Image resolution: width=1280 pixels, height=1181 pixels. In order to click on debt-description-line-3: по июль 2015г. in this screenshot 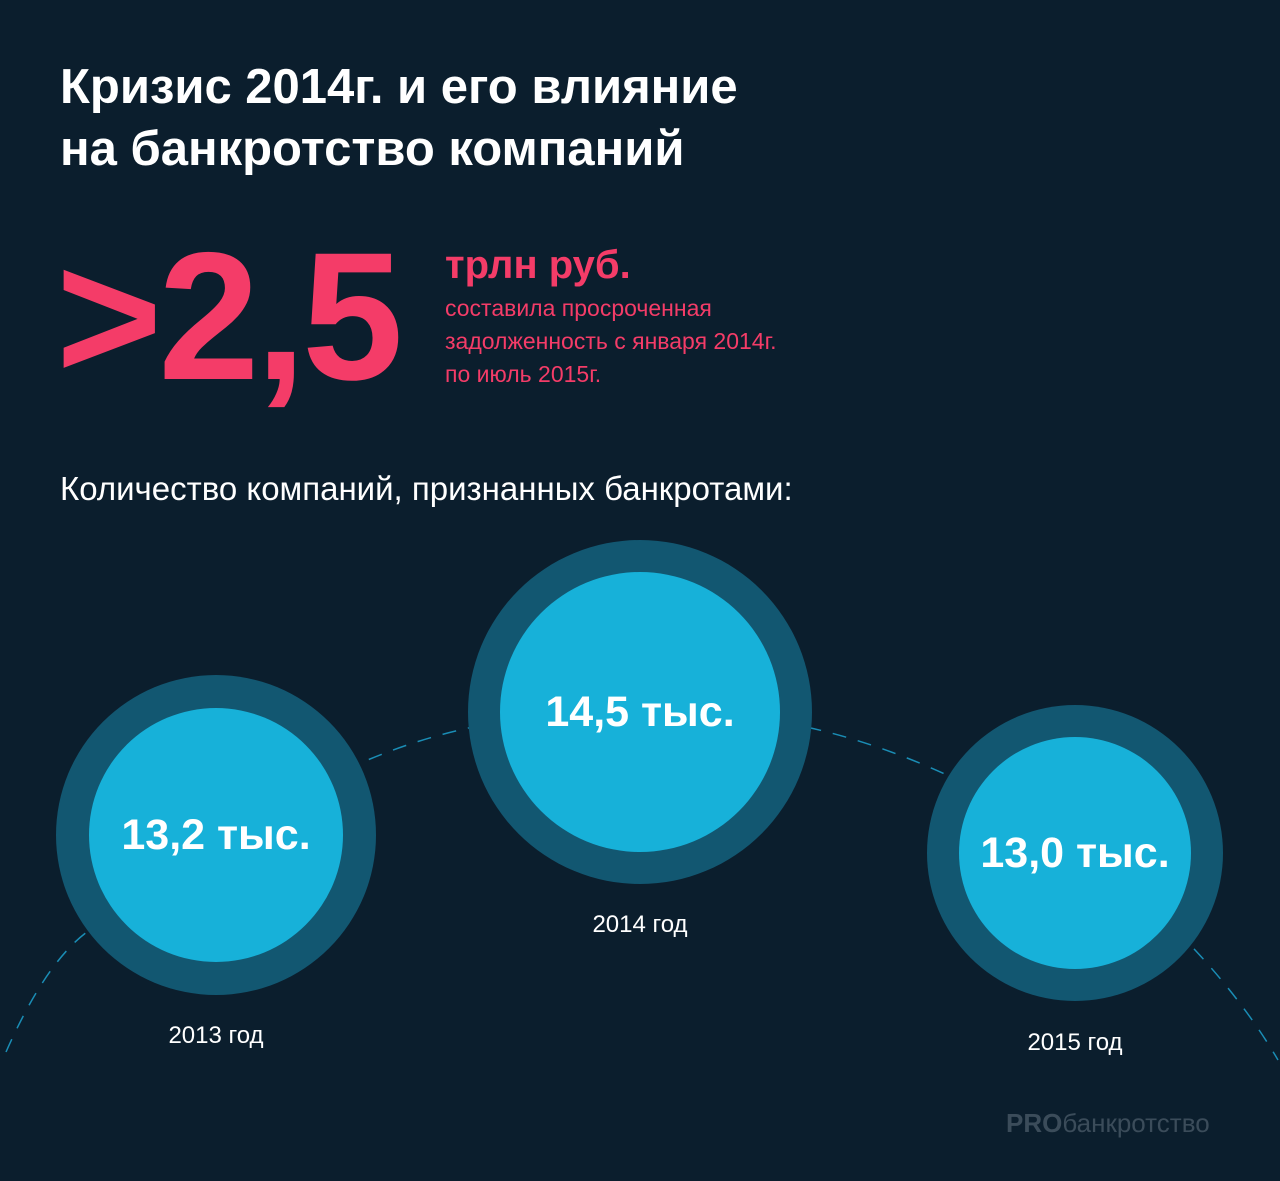, I will do `click(523, 374)`.